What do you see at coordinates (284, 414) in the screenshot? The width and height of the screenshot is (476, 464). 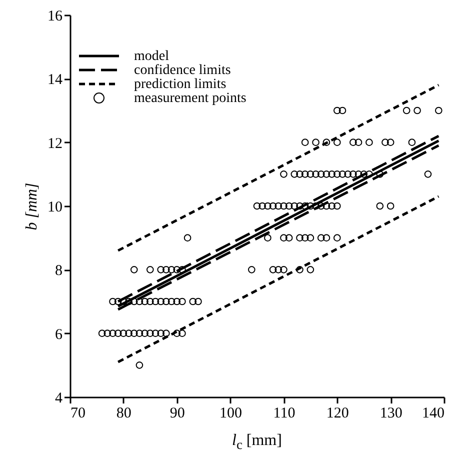 I see `x-tick-label: 110` at bounding box center [284, 414].